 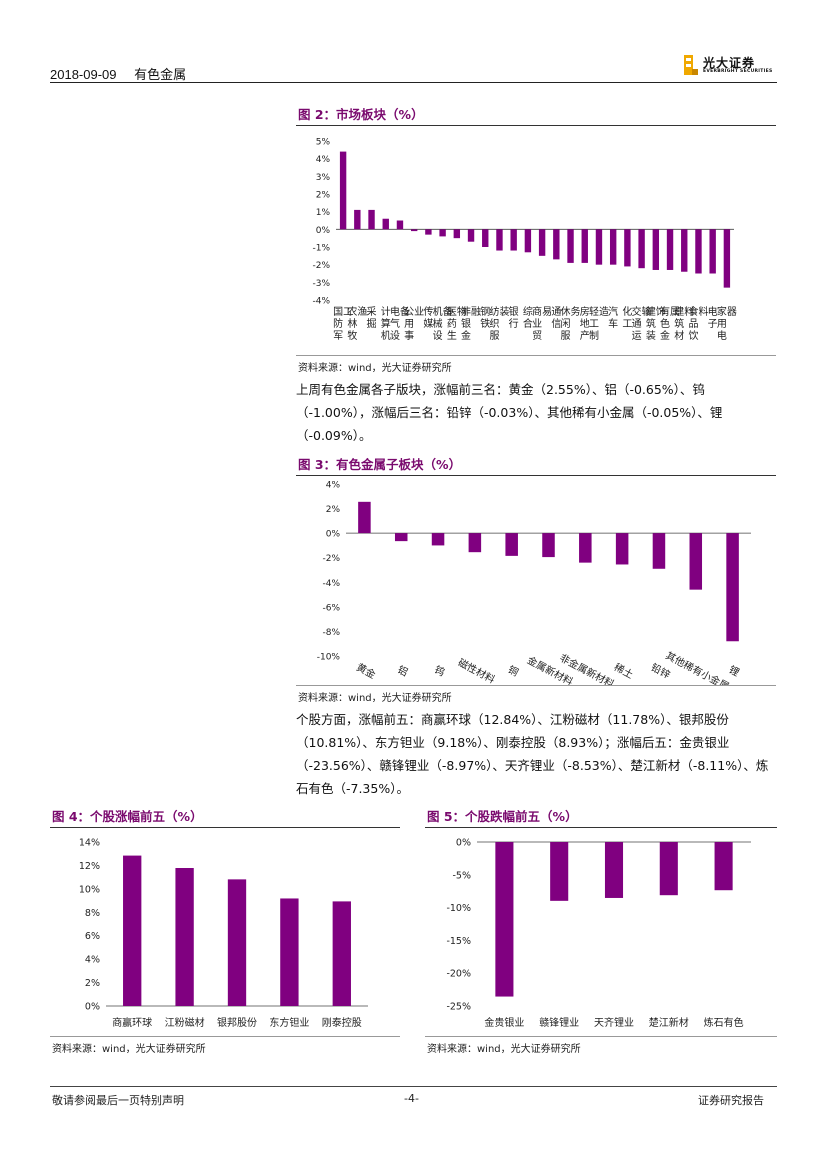 What do you see at coordinates (675, 312) in the screenshot?
I see `x-tick-label: 属` at bounding box center [675, 312].